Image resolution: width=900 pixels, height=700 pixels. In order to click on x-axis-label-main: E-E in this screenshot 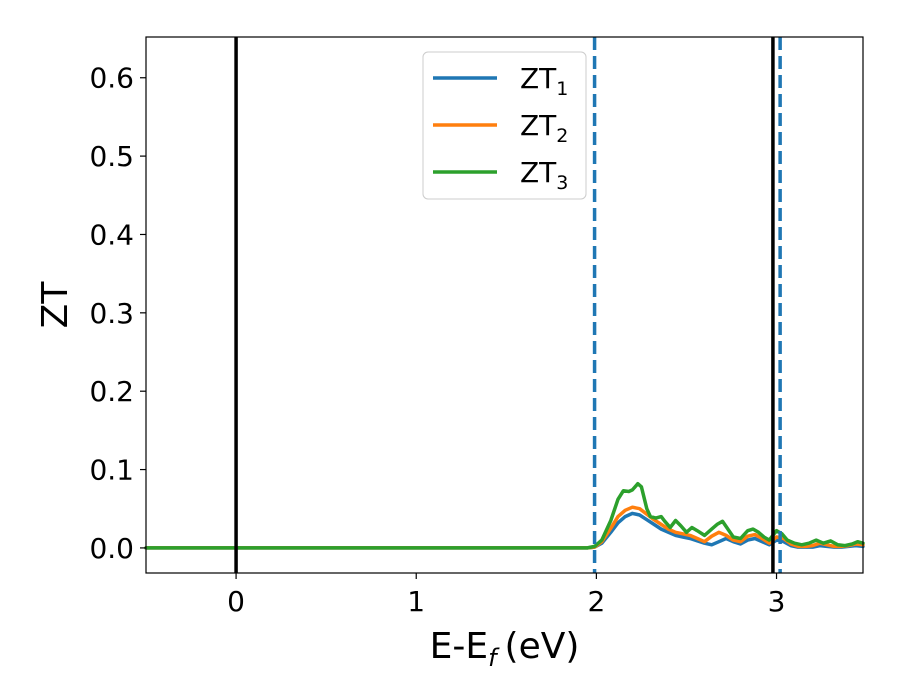, I will do `click(459, 646)`.